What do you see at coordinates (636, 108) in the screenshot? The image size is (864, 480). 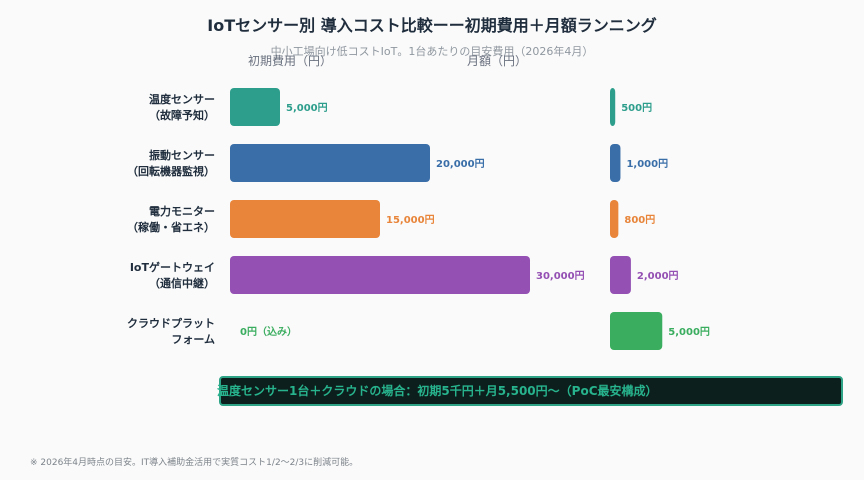 I see `monthly-cost-value-label: 500円` at bounding box center [636, 108].